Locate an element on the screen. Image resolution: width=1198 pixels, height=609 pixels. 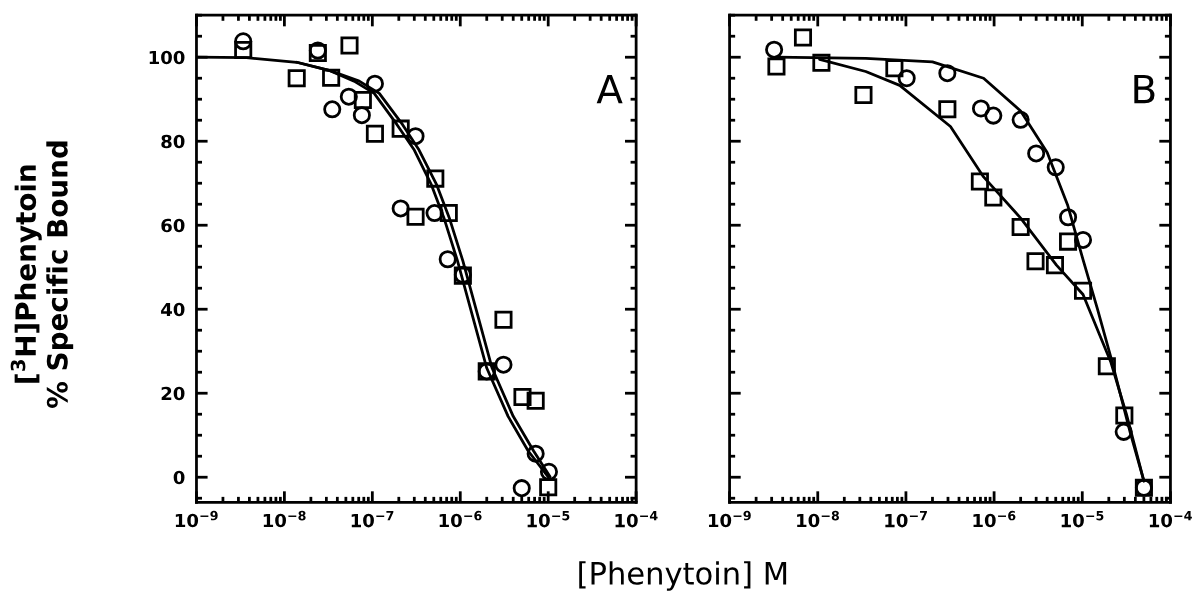
y-axis-title: [$^{3}$H]Phenytoin % Specific Bound is located at coordinates (42, 274).